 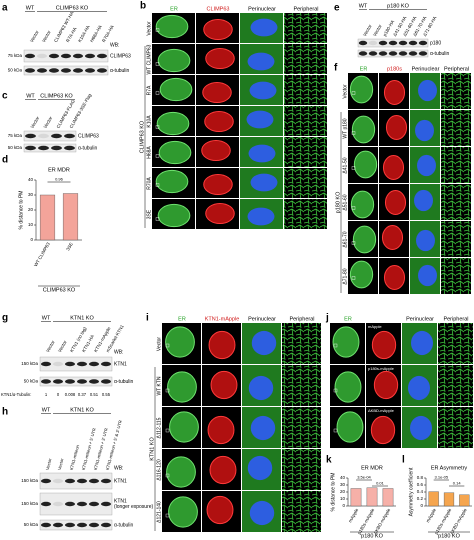 What do you see at coordinates (420, 498) in the screenshot?
I see `y-tick-label: 0.2` at bounding box center [420, 498].